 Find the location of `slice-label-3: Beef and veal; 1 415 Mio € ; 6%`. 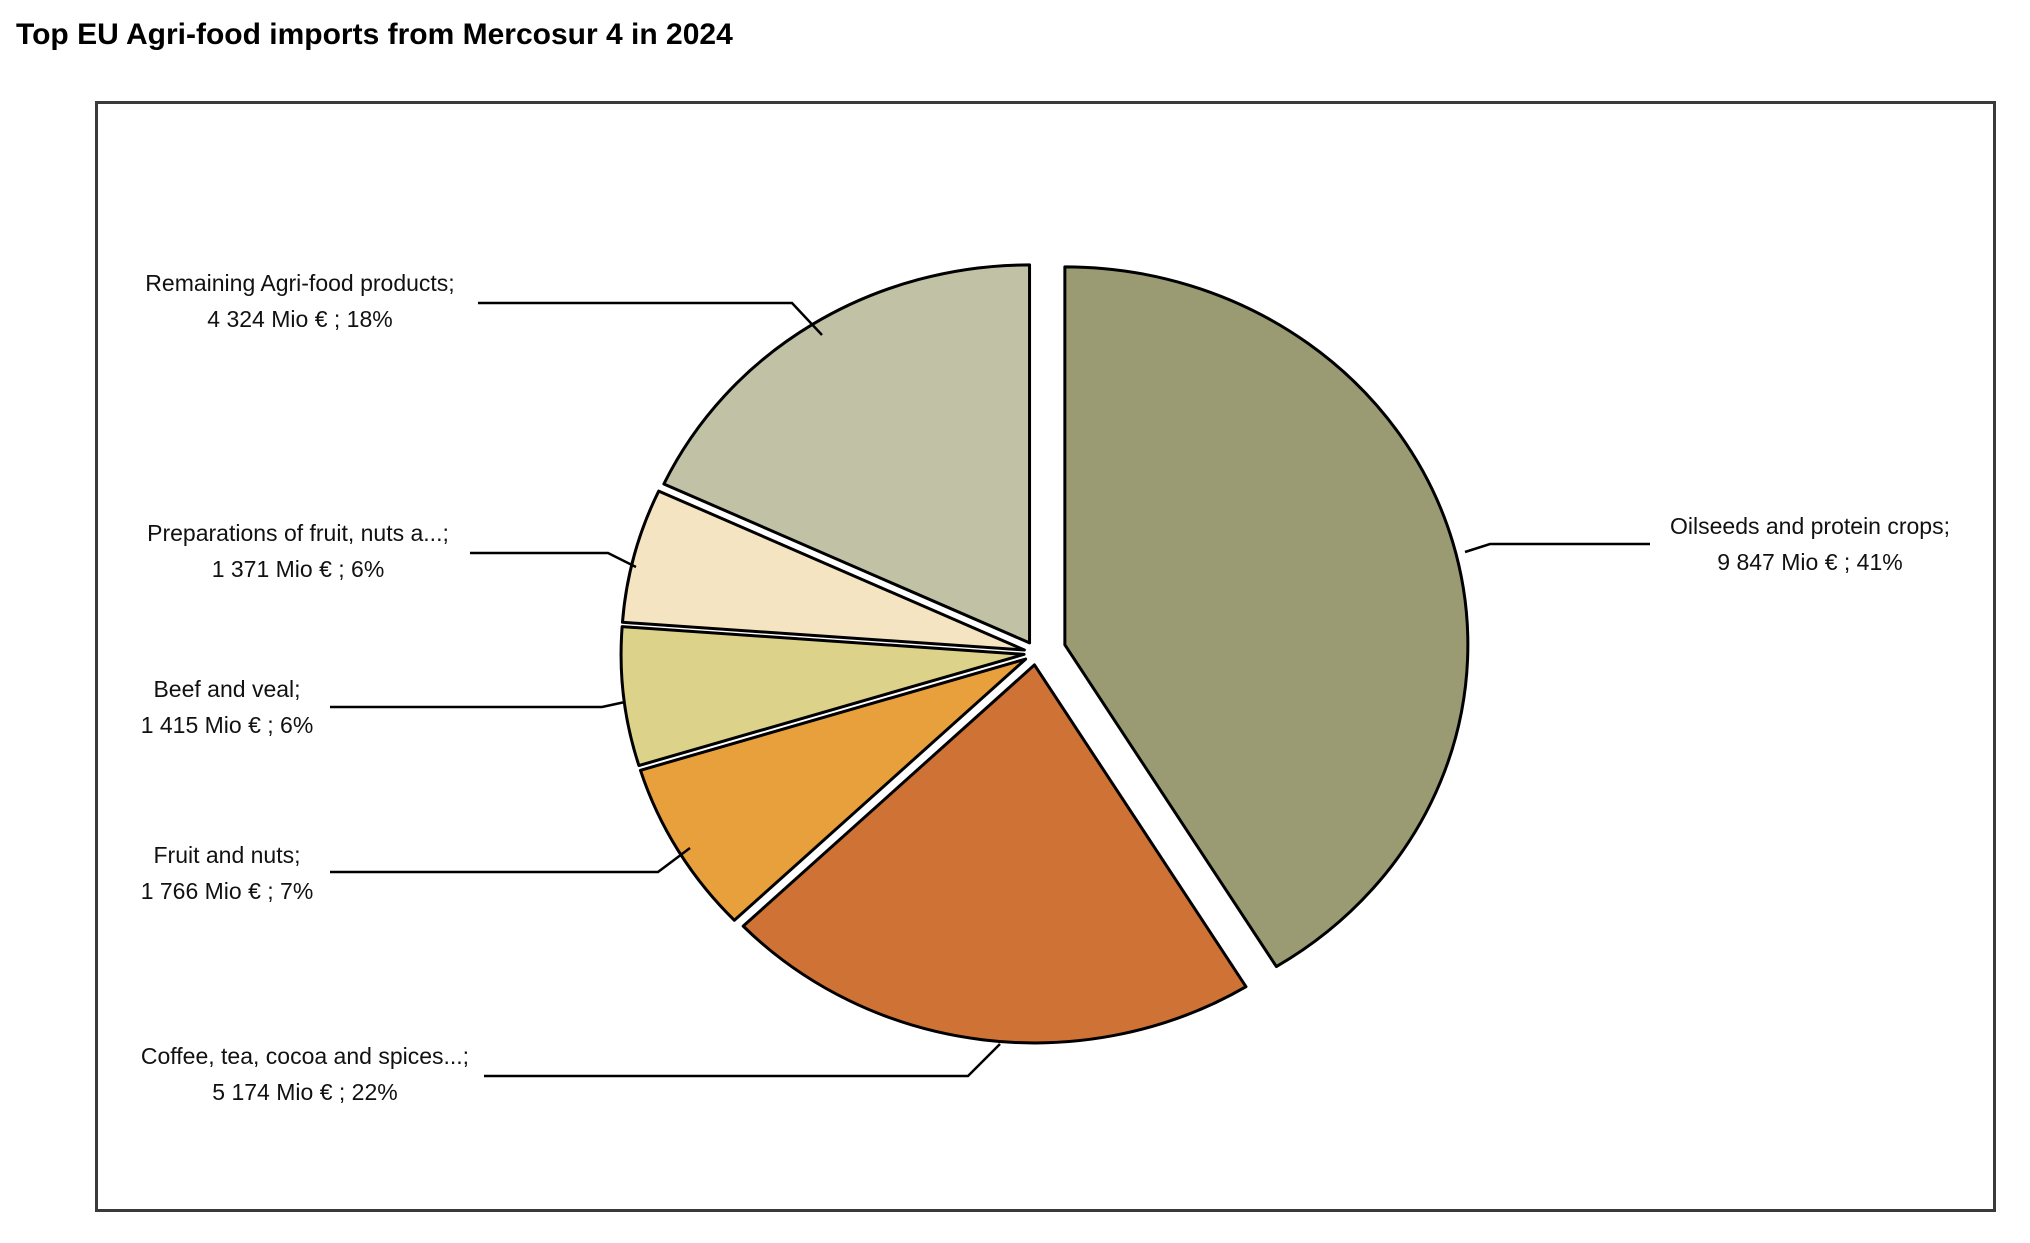

slice-label-3: Beef and veal; 1 415 Mio € ; 6% is located at coordinates (227, 707).